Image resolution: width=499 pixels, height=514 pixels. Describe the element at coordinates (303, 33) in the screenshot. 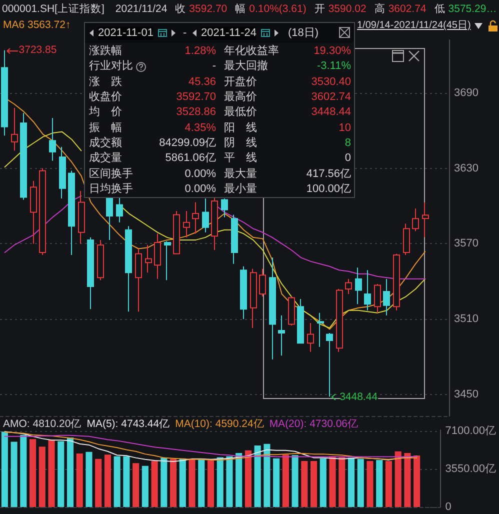

I see `text: (18日)` at that location.